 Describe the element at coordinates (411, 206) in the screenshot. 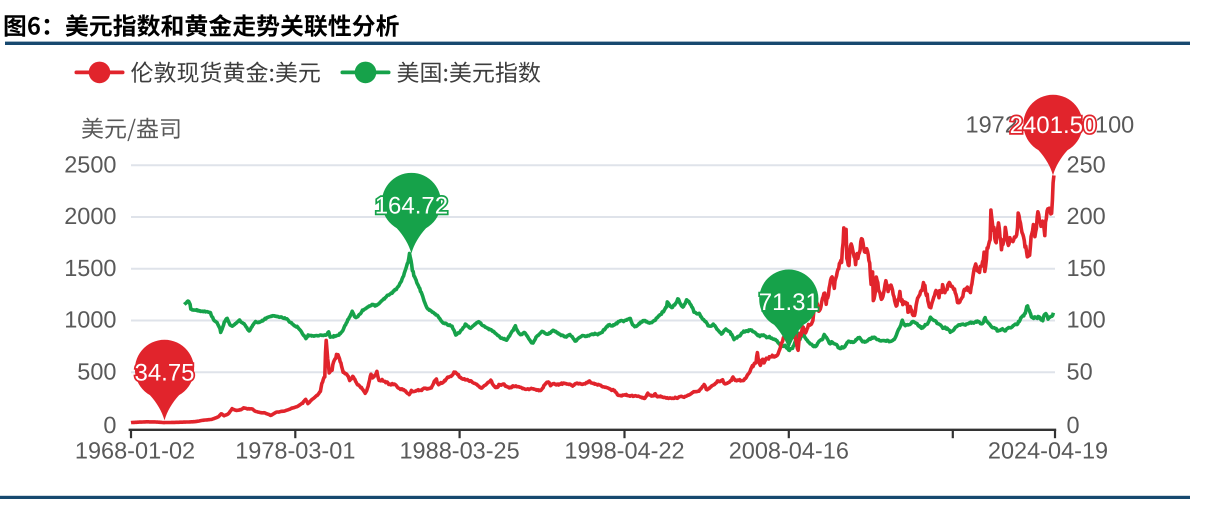

I see `svg-text: 164.72` at that location.